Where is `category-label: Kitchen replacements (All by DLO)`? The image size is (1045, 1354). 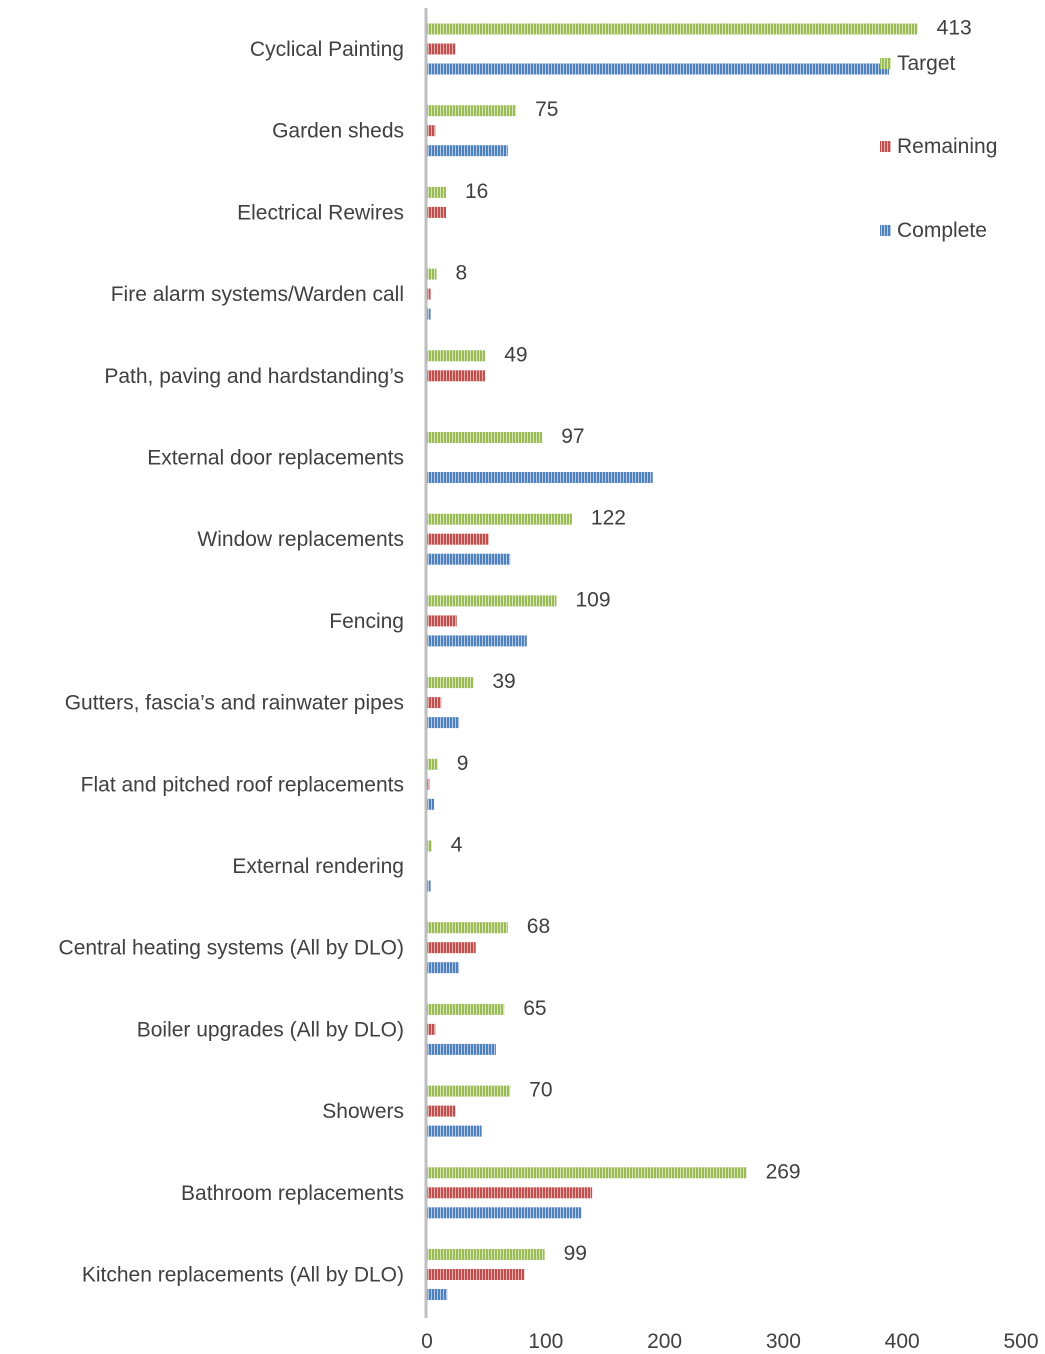 category-label: Kitchen replacements (All by DLO) is located at coordinates (243, 1275).